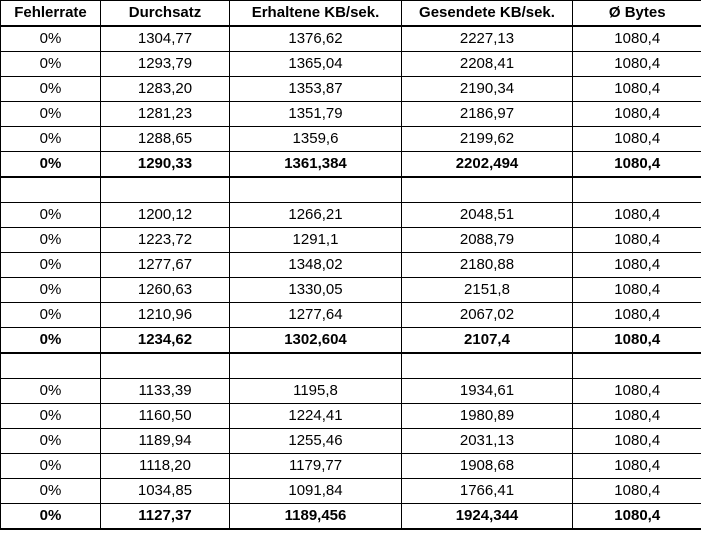 Image resolution: width=701 pixels, height=555 pixels. What do you see at coordinates (165, 240) in the screenshot?
I see `cell-durchsatz: 1223,72` at bounding box center [165, 240].